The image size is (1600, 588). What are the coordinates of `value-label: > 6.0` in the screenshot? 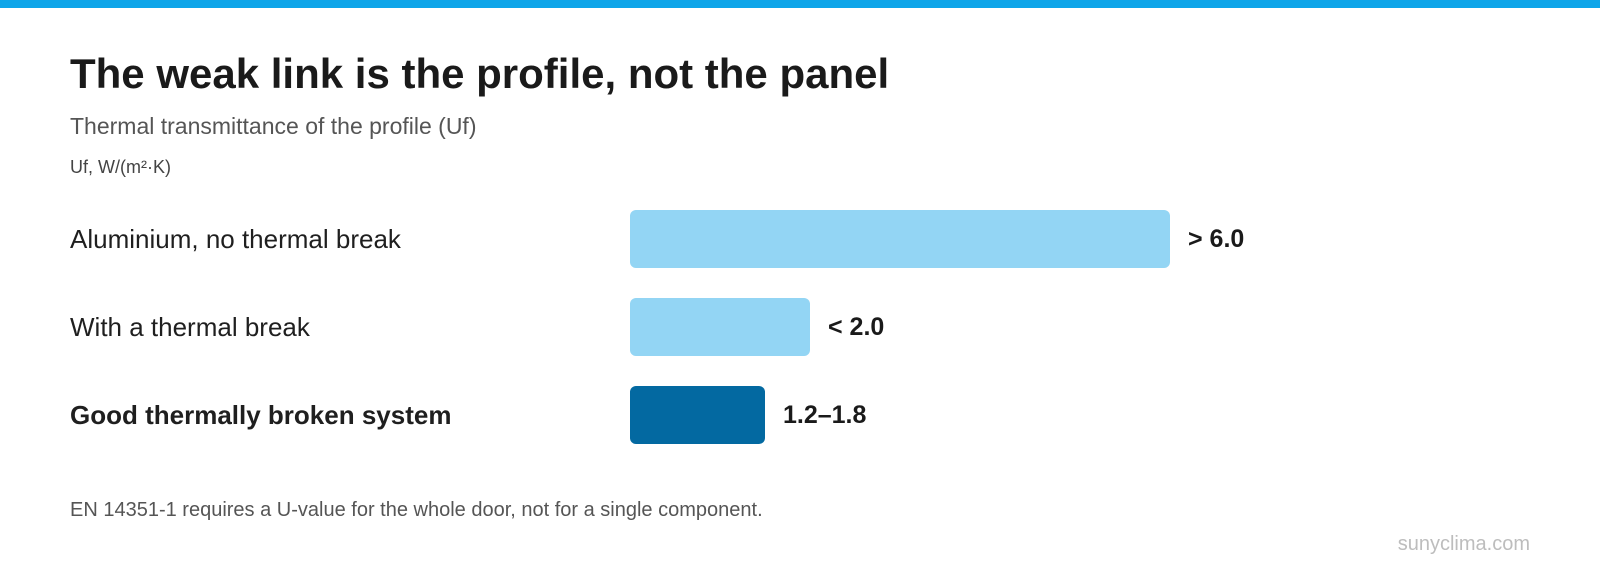 It's located at (1216, 239).